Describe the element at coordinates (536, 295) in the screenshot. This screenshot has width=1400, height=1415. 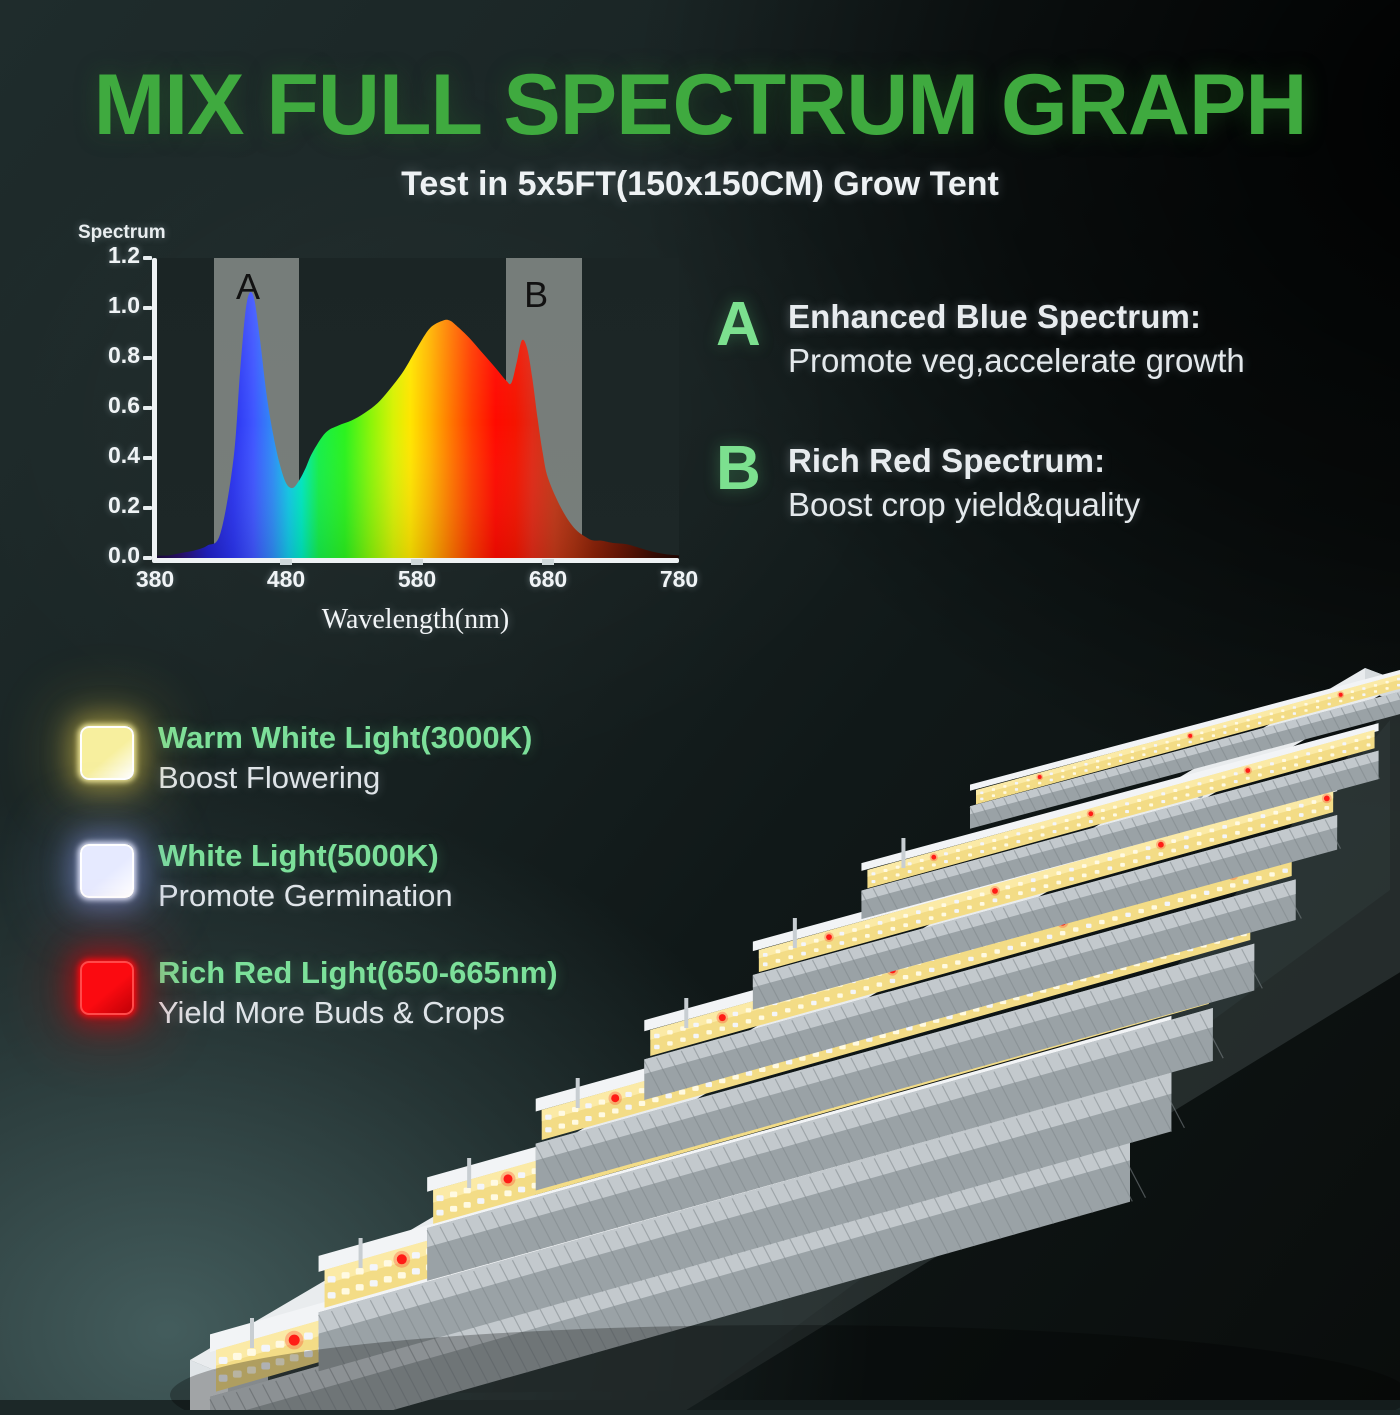
I see `band-b-label: B` at that location.